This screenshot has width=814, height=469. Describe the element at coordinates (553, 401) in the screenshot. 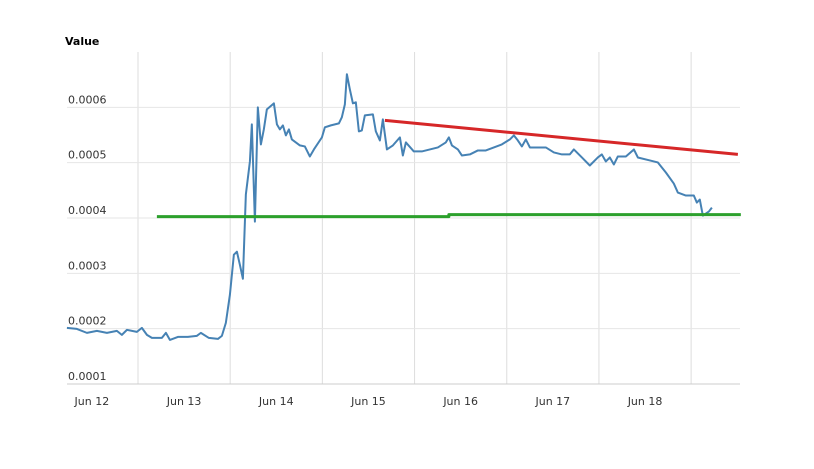

I see `x-tick-label: Jun 17` at that location.